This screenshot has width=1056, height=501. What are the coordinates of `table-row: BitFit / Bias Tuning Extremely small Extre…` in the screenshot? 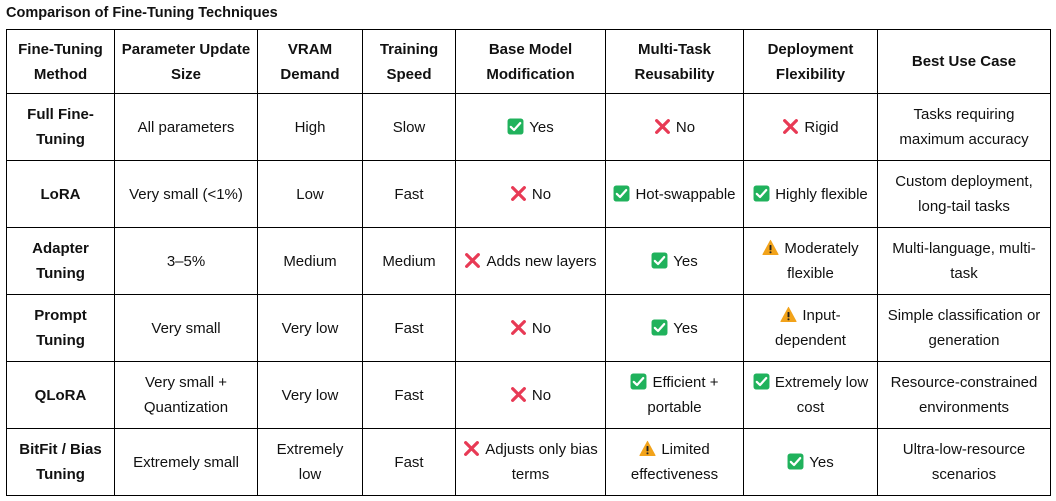 It's located at (528, 462).